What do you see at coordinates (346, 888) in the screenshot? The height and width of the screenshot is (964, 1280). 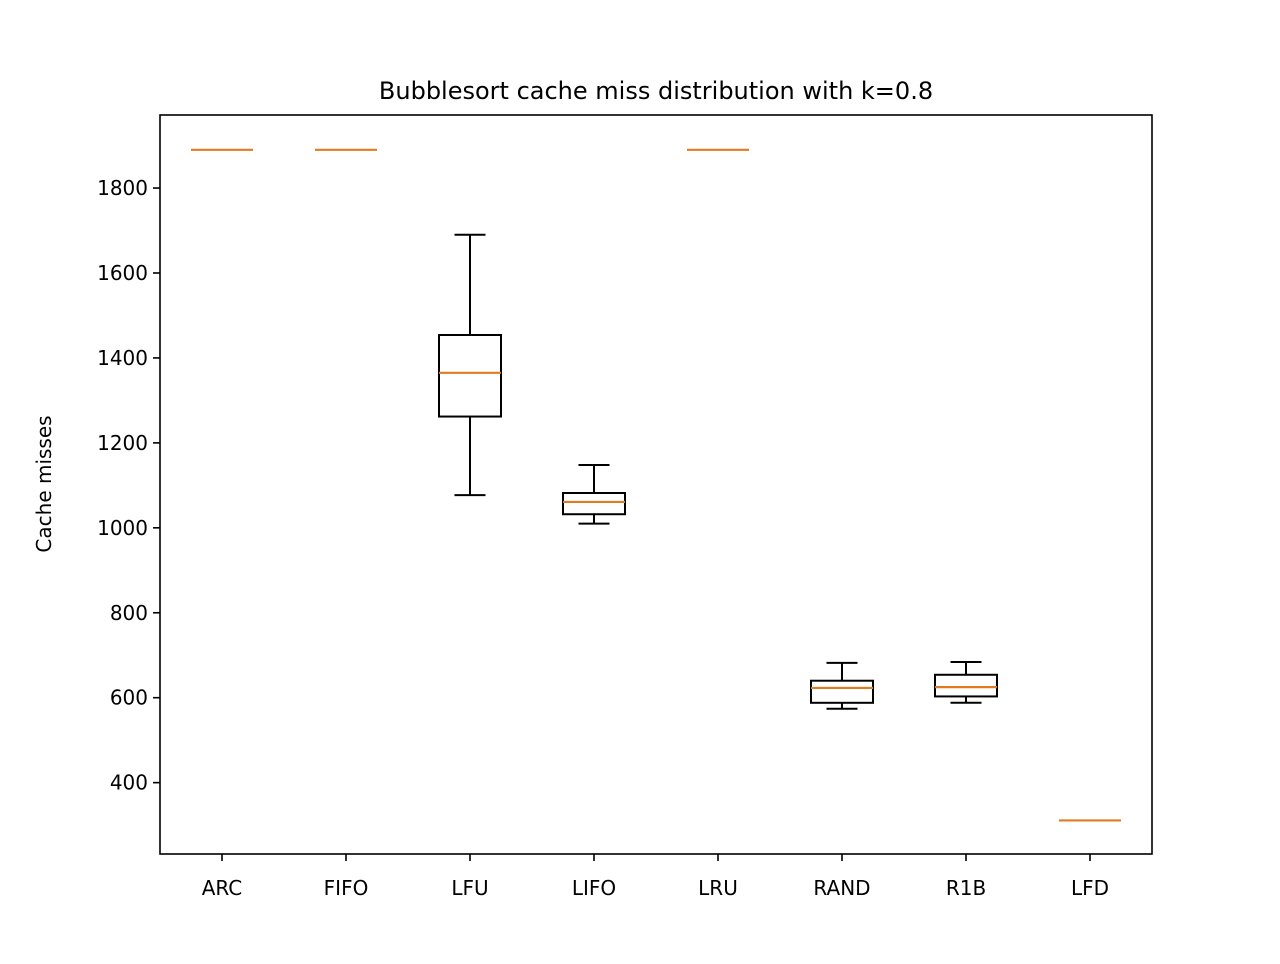 I see `x-tick-label: FIFO` at bounding box center [346, 888].